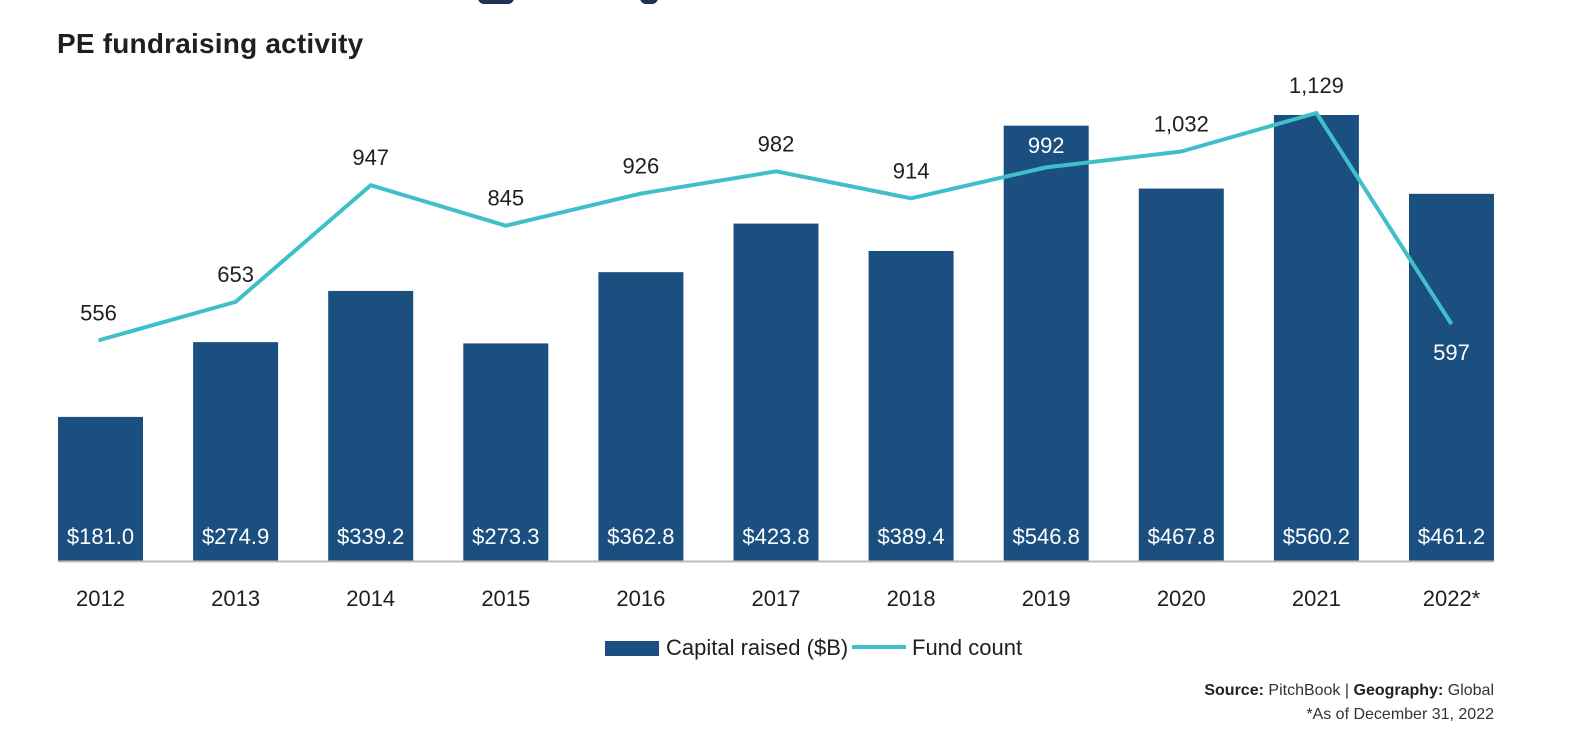 The image size is (1570, 756). I want to click on bar-value-label: $461.2, so click(1451, 536).